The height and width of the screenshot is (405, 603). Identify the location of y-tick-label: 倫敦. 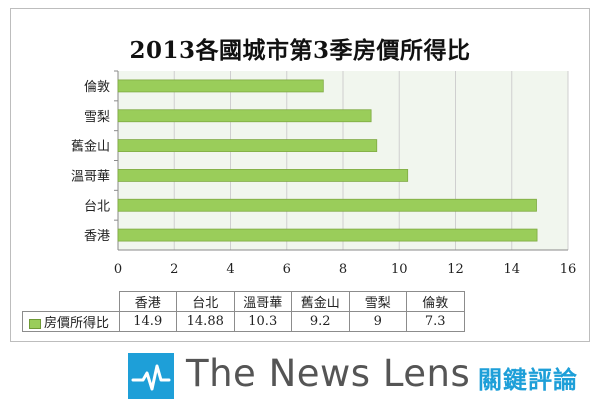
(97, 87).